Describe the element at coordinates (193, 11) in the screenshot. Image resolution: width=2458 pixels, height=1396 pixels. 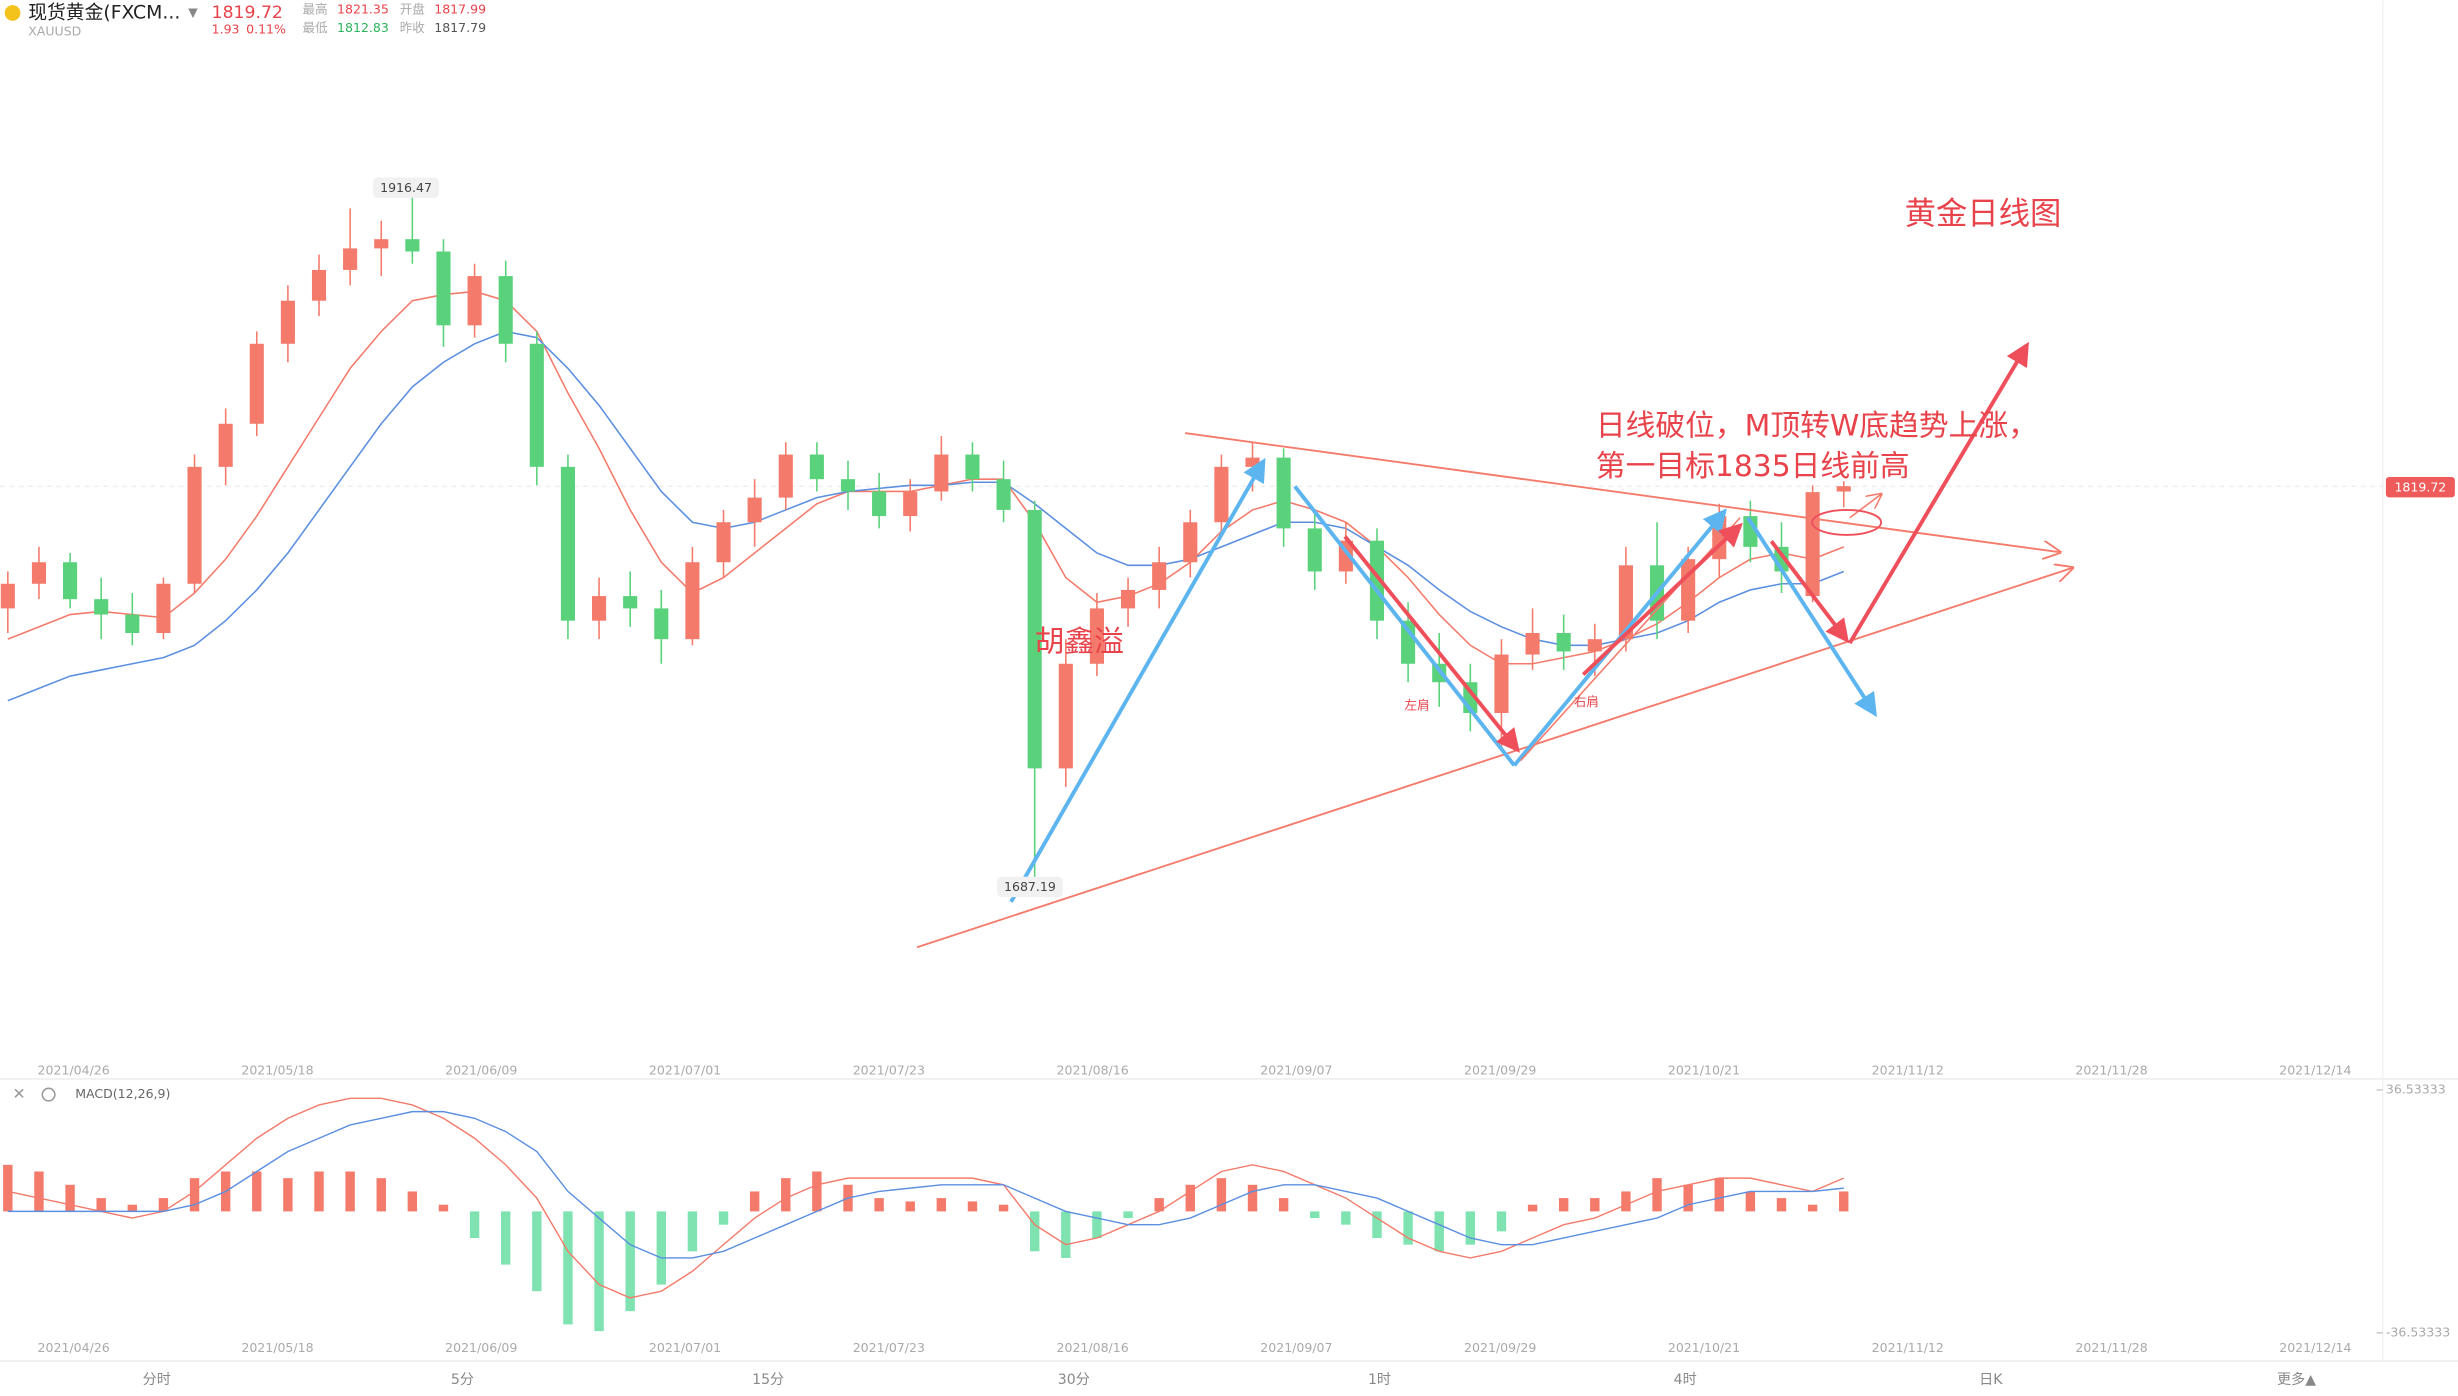
I see `dropdown: ▼` at that location.